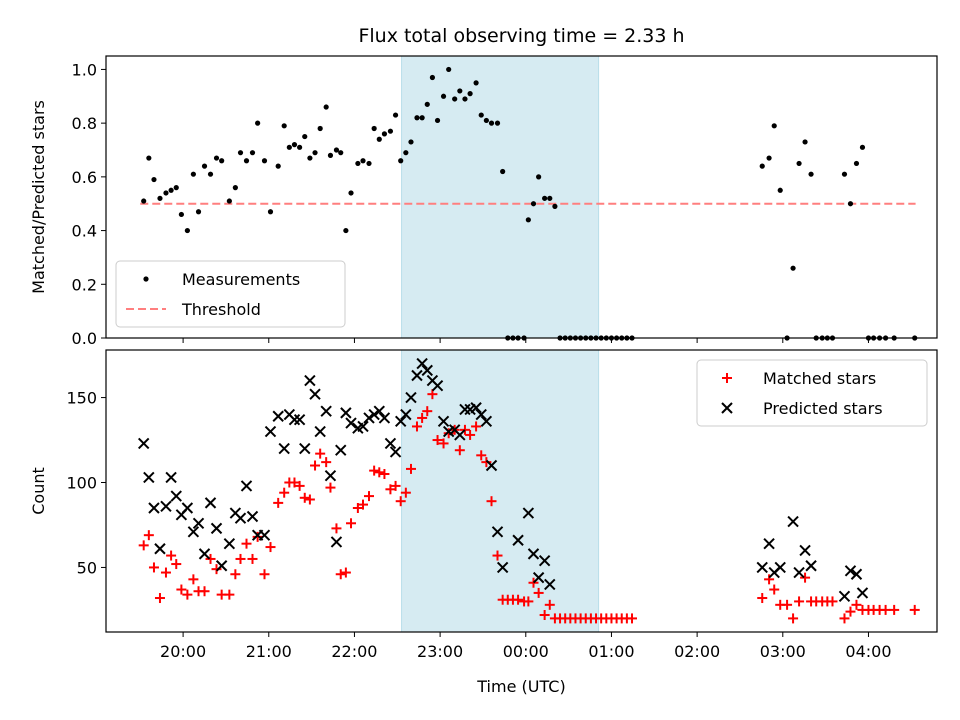  Describe the element at coordinates (500, 197) in the screenshot. I see `top-highlight-span` at that location.